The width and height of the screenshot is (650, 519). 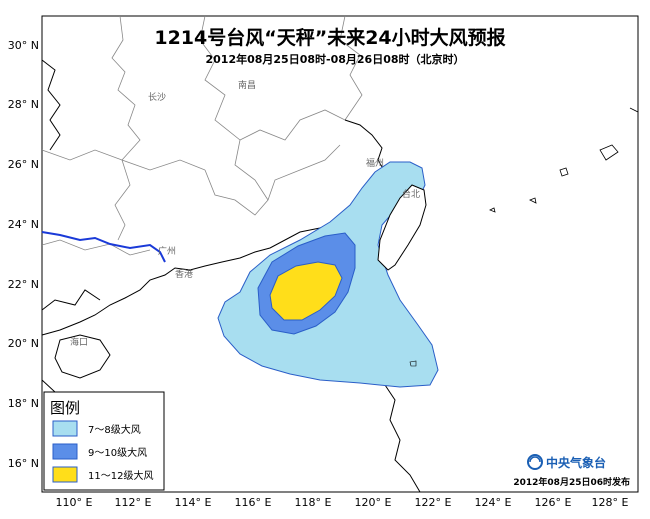 What do you see at coordinates (402, 227) in the screenshot?
I see `taiwan-island` at bounding box center [402, 227].